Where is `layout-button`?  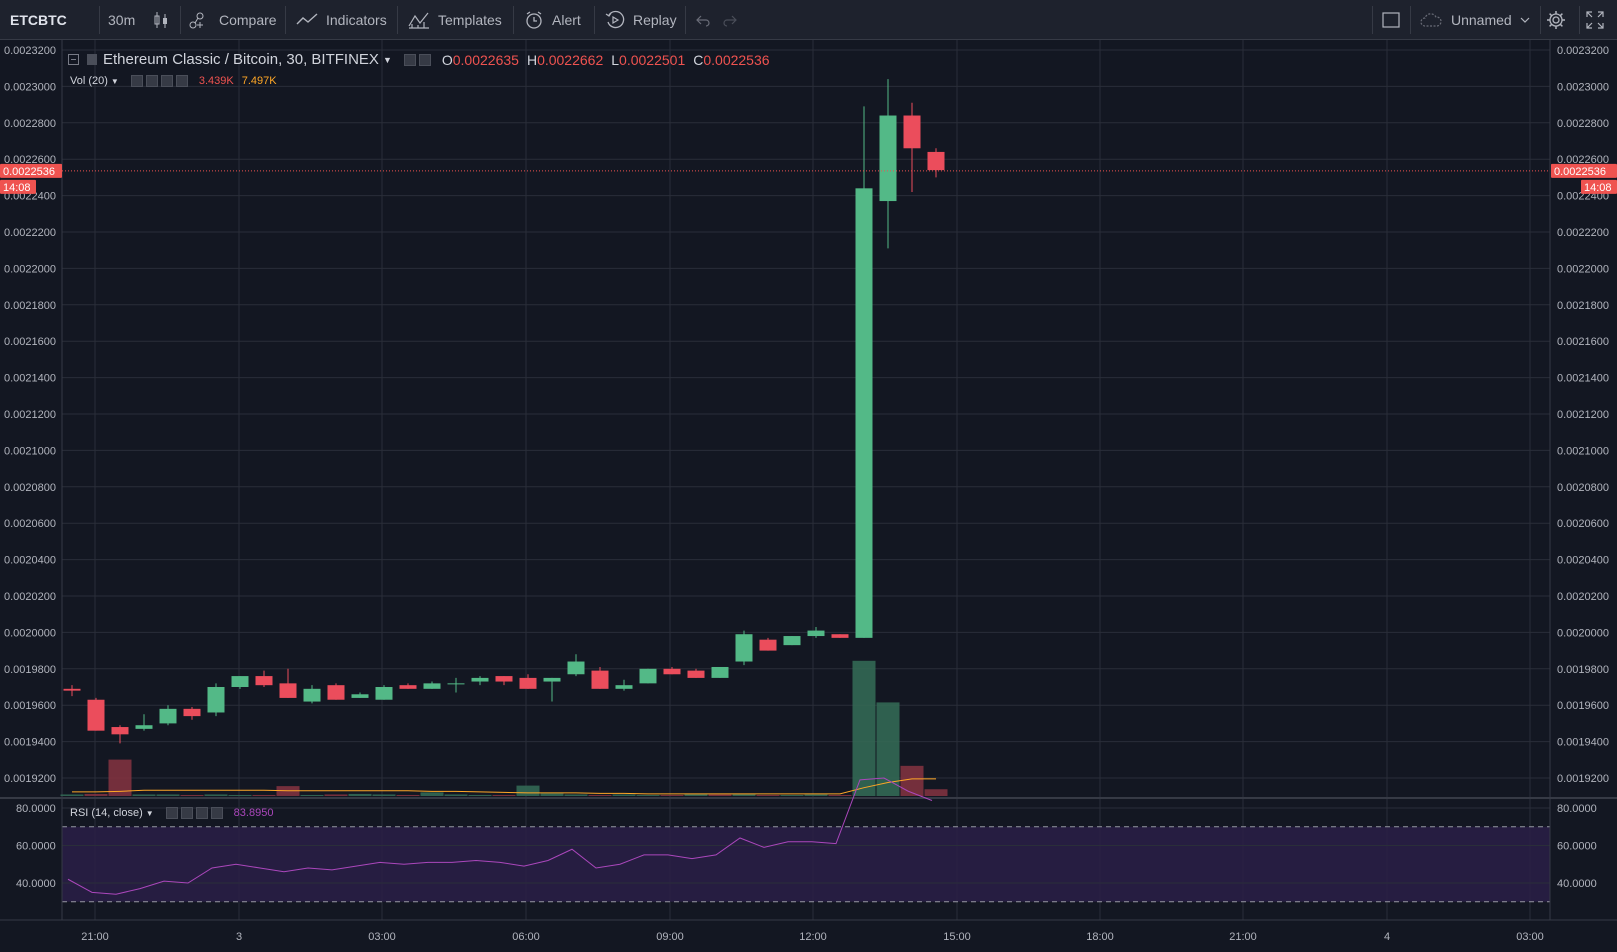 layout-button is located at coordinates (1391, 20).